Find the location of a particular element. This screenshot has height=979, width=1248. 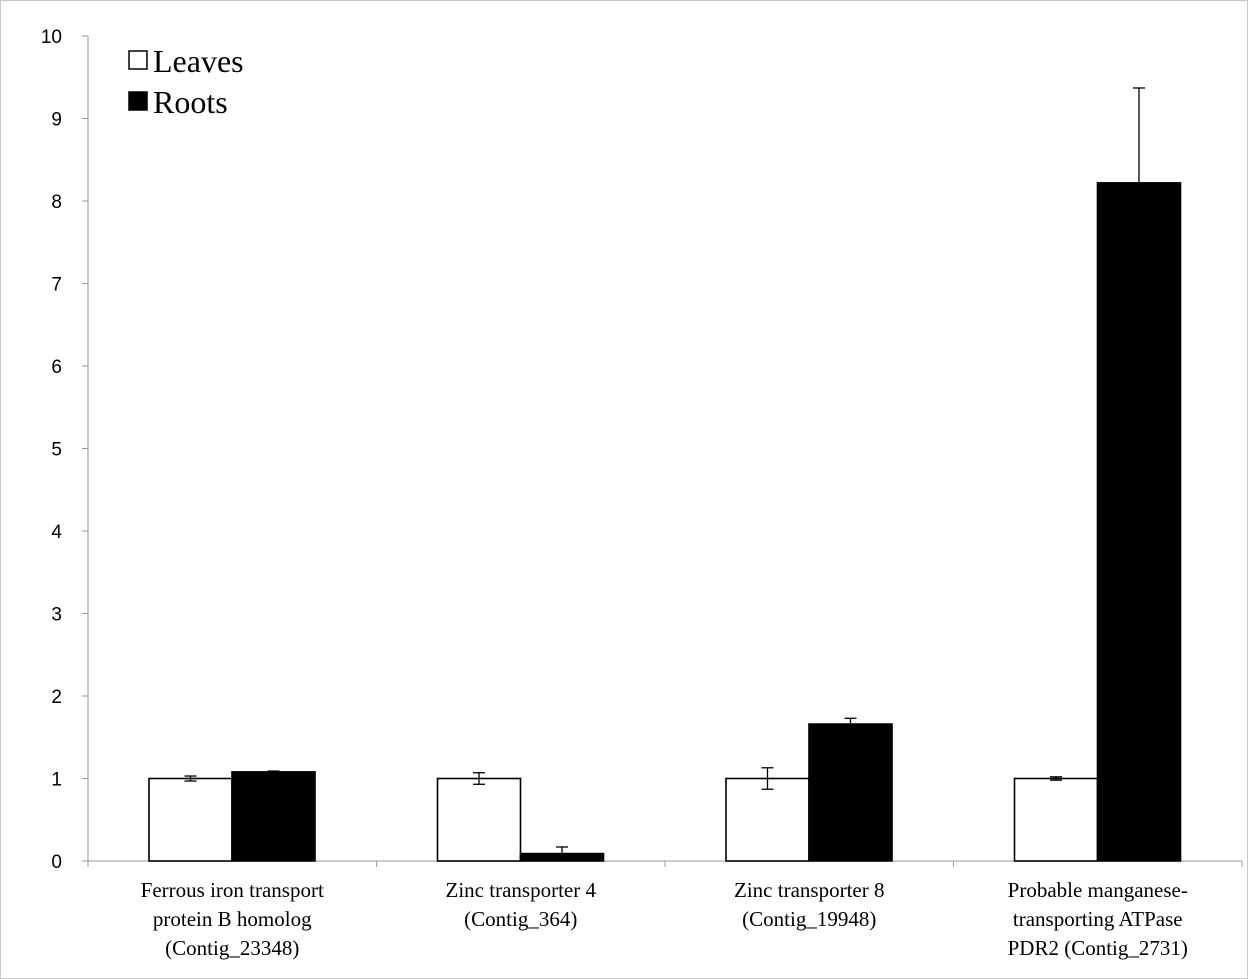

x-category-label: Zinc transporter 4 (Contig_364) is located at coordinates (521, 904).